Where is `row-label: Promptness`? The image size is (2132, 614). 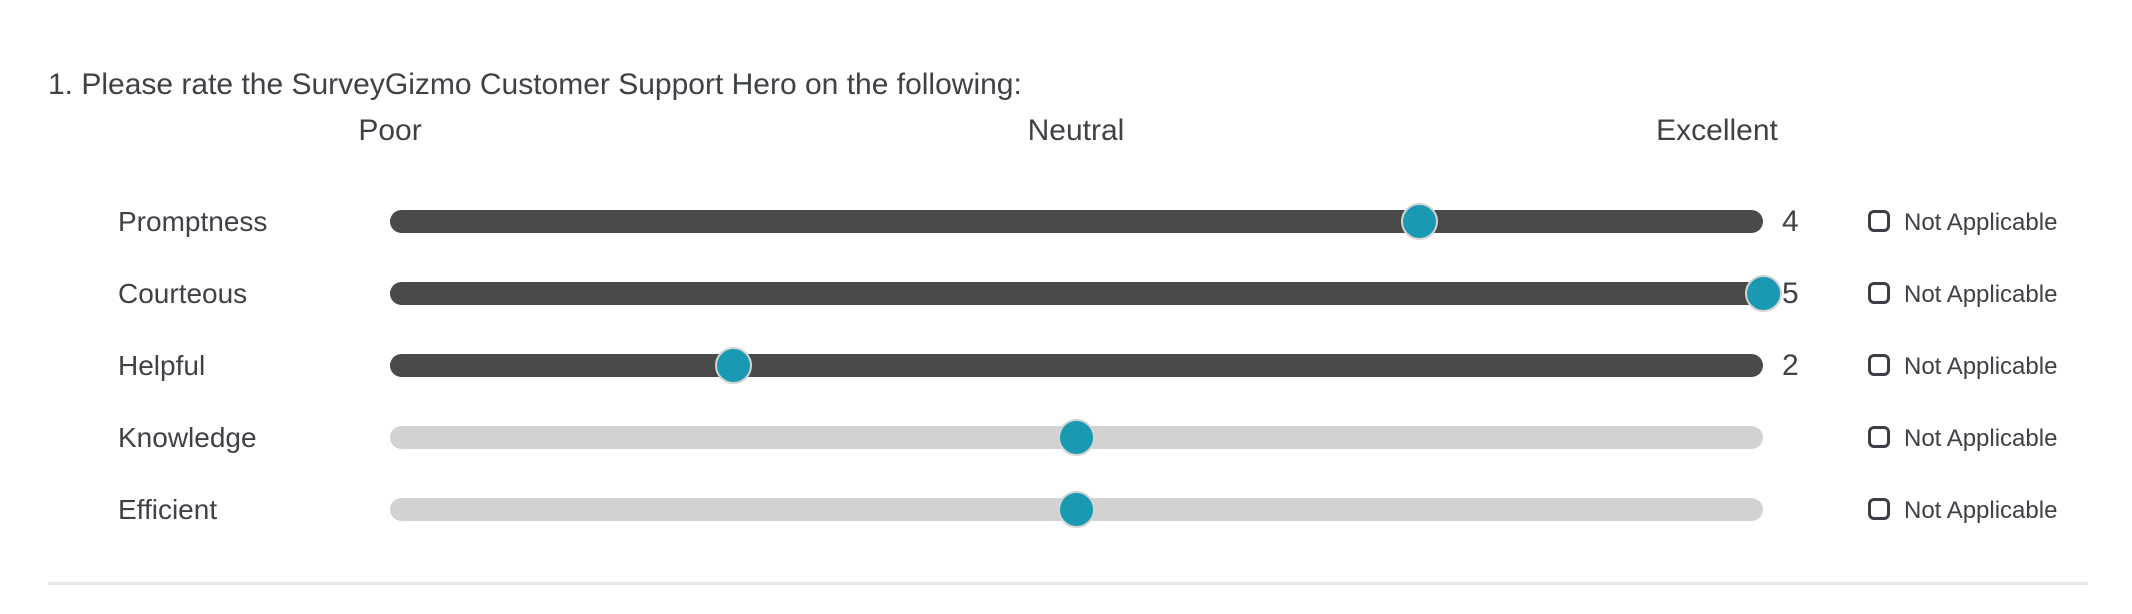
row-label: Promptness is located at coordinates (193, 221).